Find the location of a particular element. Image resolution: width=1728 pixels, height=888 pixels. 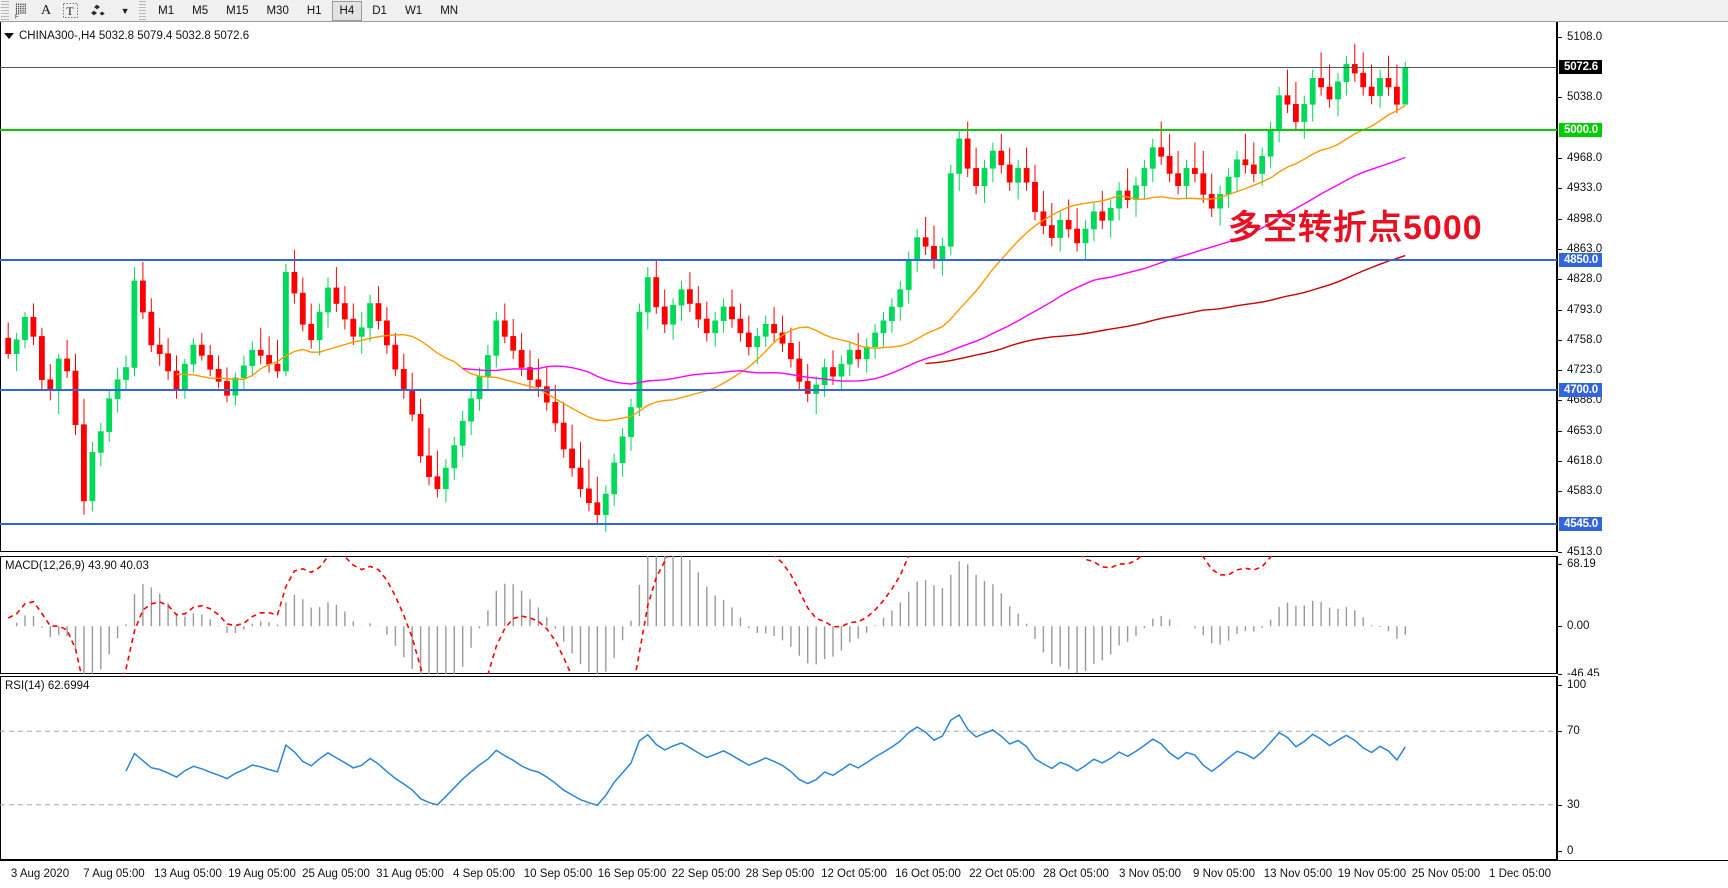

rsi-label: RSI(14) 62.6994 is located at coordinates (47, 686).